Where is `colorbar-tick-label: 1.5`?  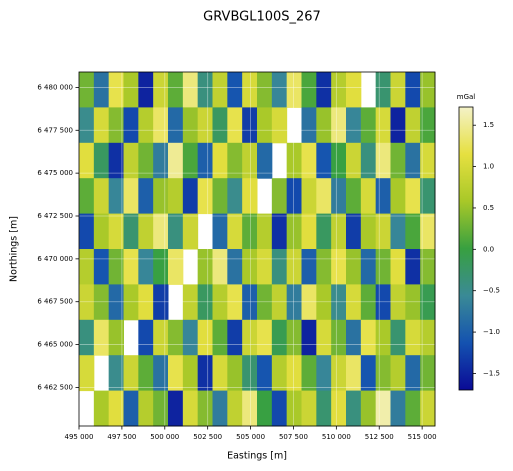 colorbar-tick-label: 1.5 is located at coordinates (488, 125).